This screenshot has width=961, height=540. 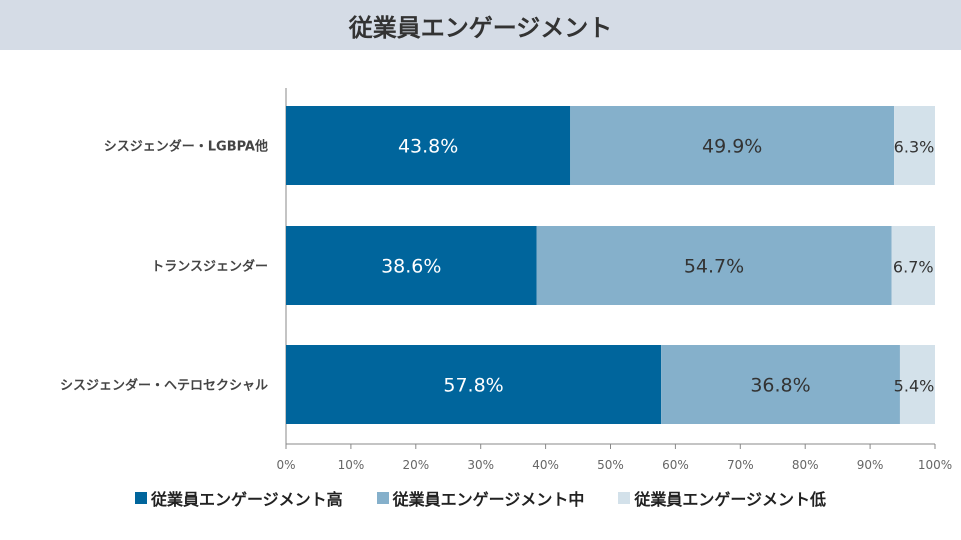 What do you see at coordinates (480, 465) in the screenshot?
I see `x-tick-label: 30%` at bounding box center [480, 465].